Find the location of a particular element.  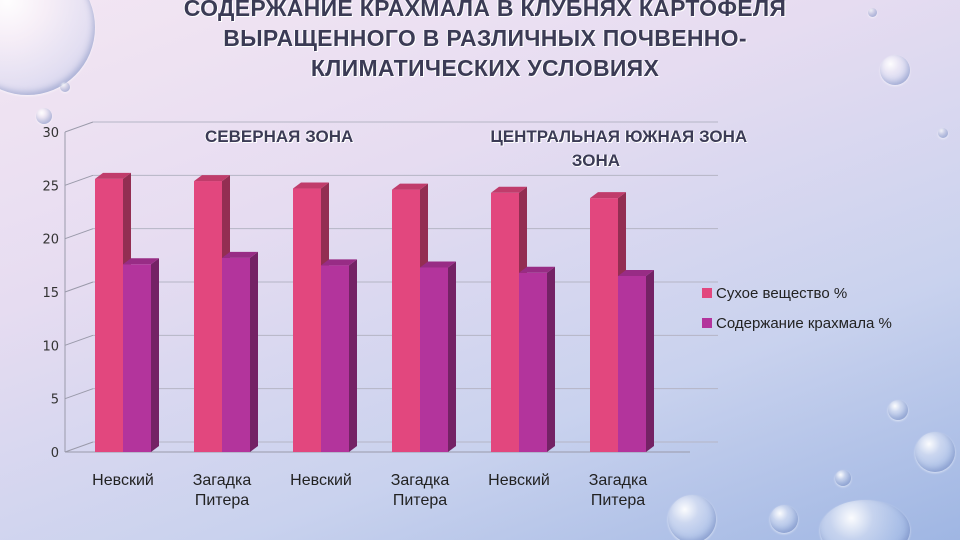

legend: Сухое вещество % Содержание крахмала % is located at coordinates (797, 308).